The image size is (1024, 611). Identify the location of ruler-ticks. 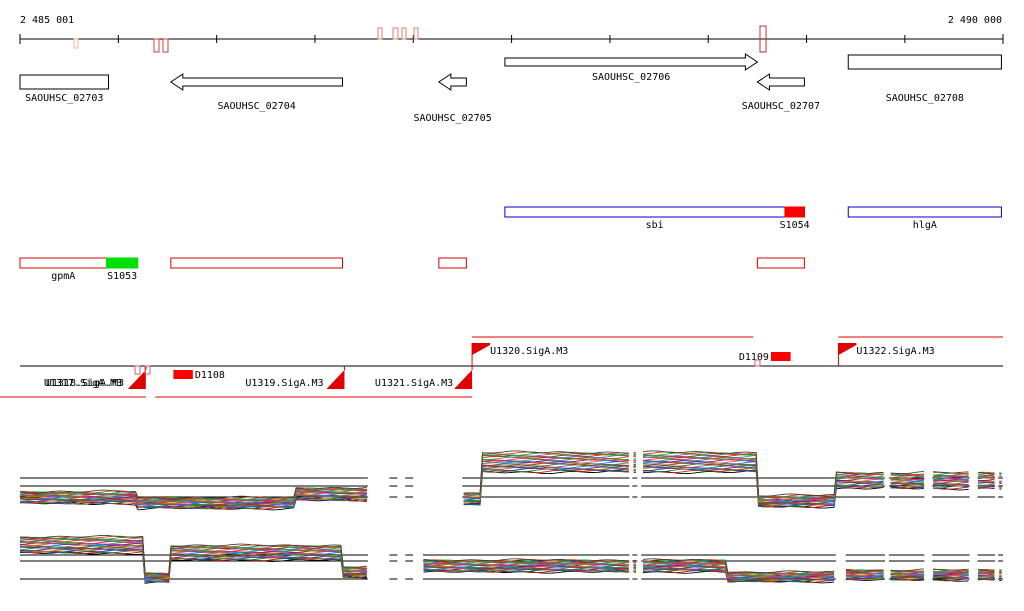
(511, 39).